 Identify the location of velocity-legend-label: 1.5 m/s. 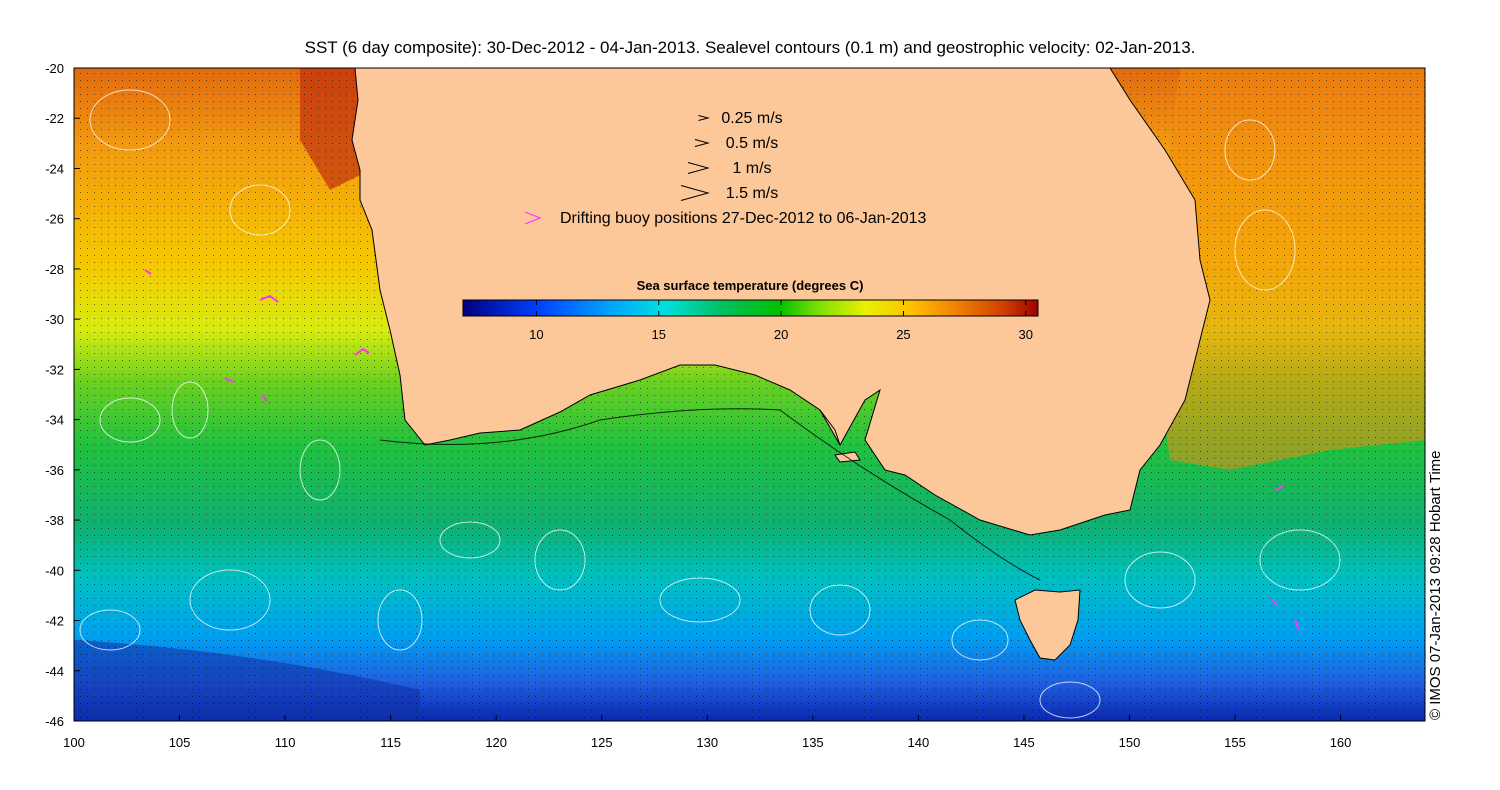
(752, 193).